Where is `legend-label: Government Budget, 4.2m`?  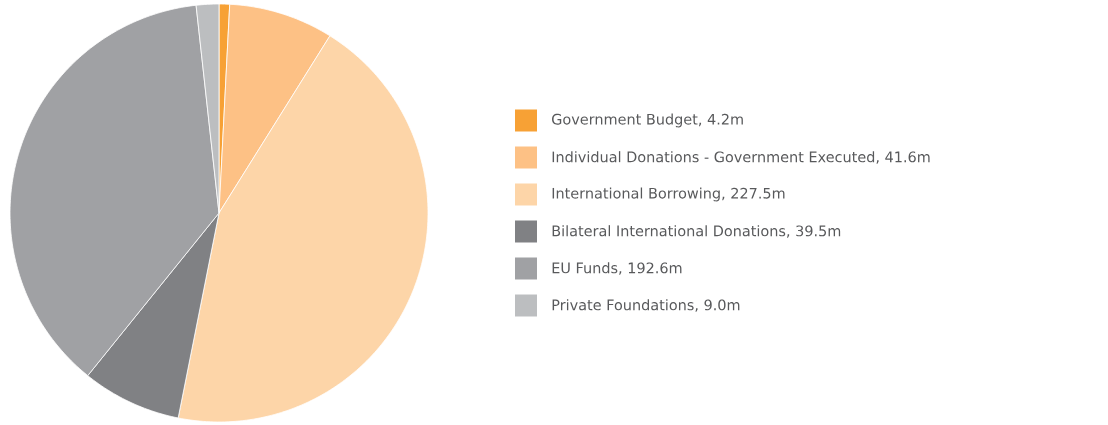 legend-label: Government Budget, 4.2m is located at coordinates (647, 120).